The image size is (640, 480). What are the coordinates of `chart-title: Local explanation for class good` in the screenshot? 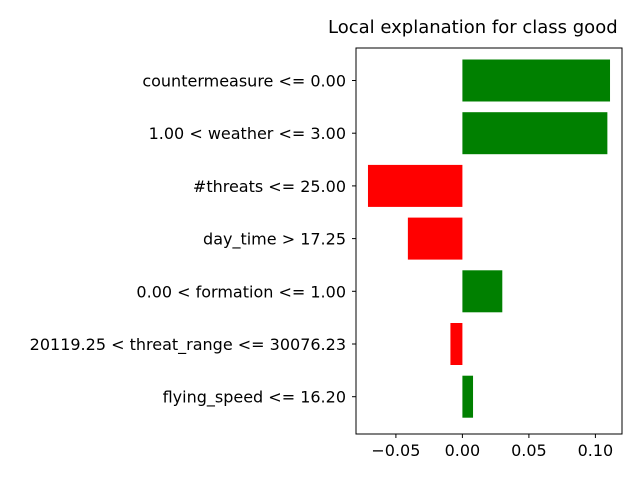 It's located at (473, 27).